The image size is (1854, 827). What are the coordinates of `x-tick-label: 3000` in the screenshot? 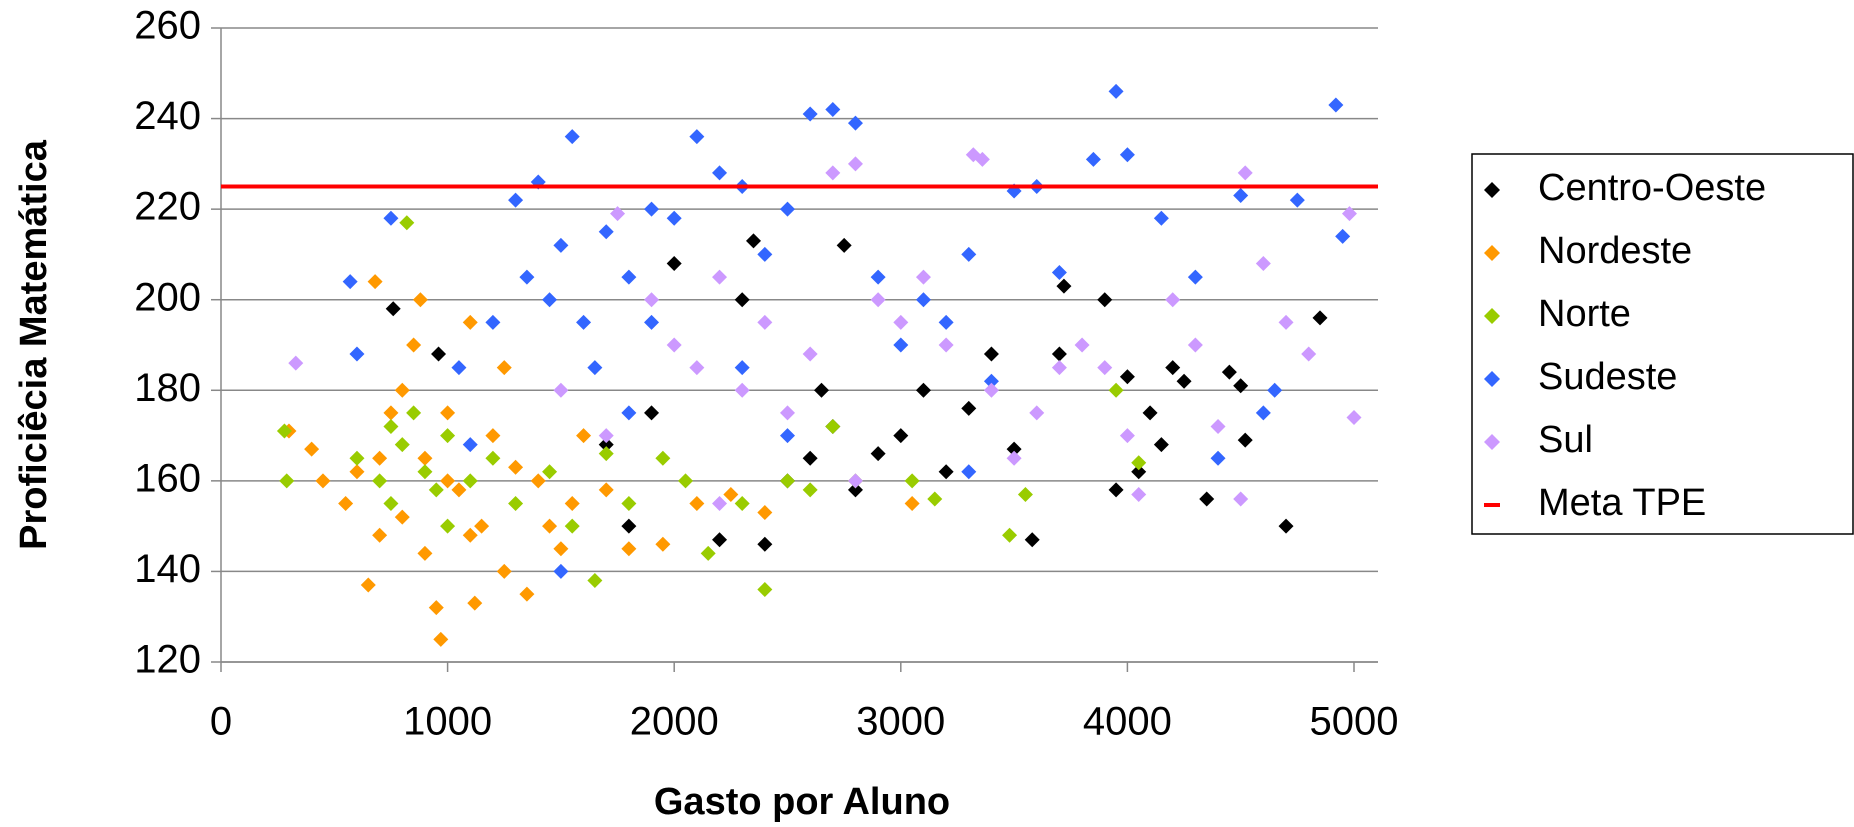 It's located at (900, 722).